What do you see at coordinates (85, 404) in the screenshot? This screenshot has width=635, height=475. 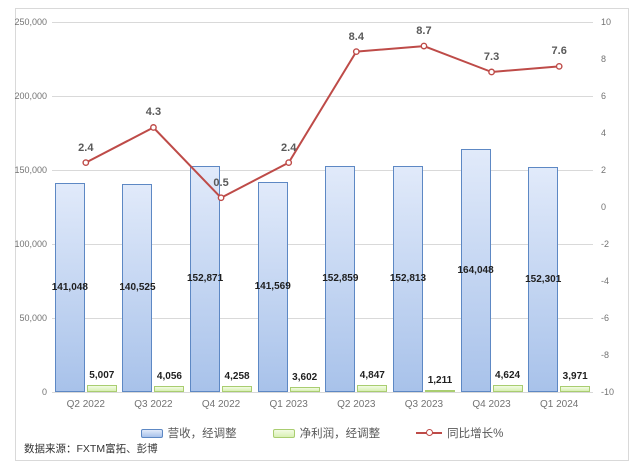 I see `x-axis-category-label: Q2 2022` at bounding box center [85, 404].